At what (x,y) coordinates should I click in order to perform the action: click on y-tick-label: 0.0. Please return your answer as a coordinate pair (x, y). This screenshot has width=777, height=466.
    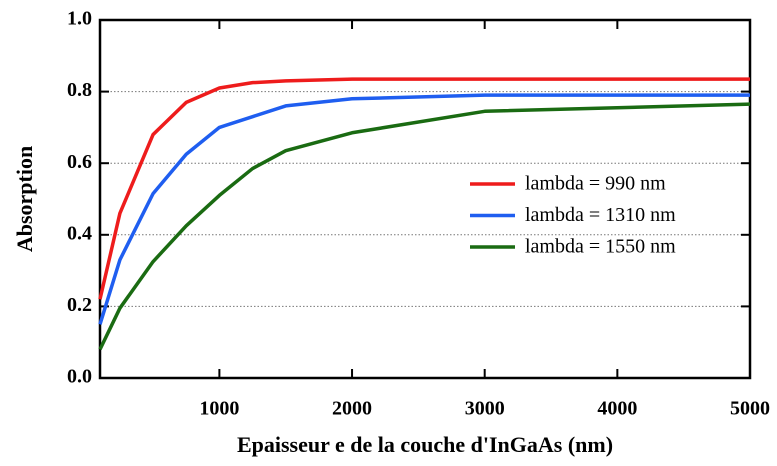
    Looking at the image, I should click on (79, 377).